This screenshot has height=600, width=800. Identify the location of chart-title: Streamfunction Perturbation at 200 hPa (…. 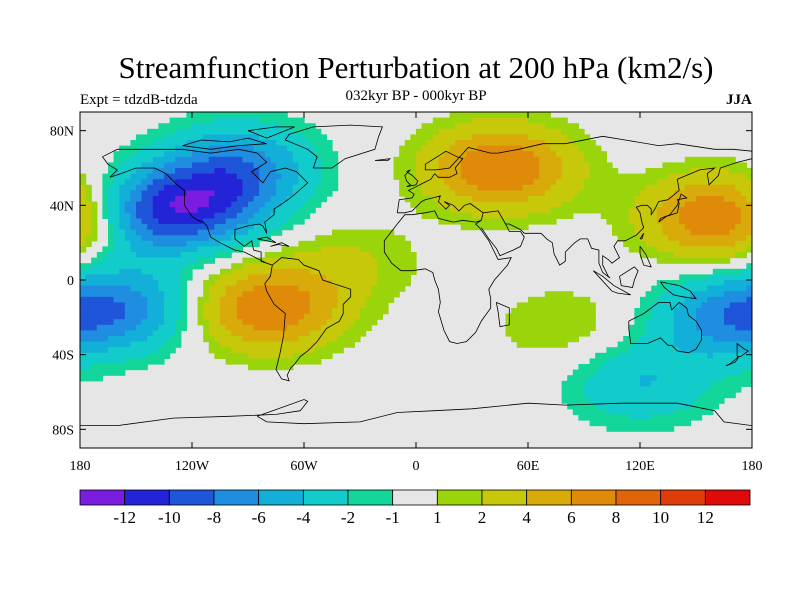
(416, 67).